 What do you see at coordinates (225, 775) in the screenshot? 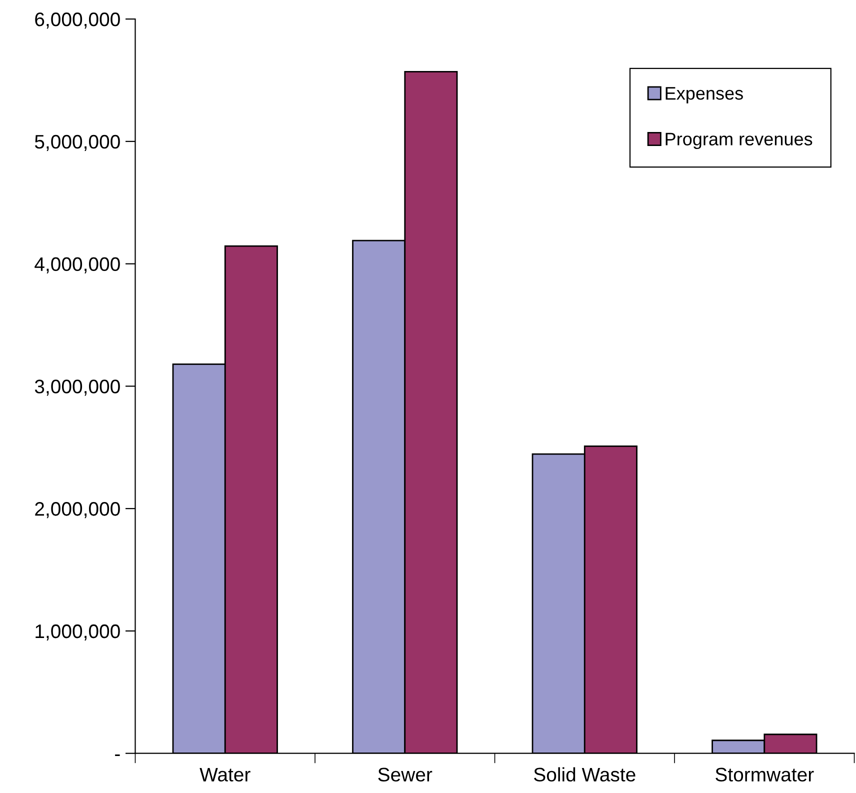
I see `x-tick-label: Water` at bounding box center [225, 775].